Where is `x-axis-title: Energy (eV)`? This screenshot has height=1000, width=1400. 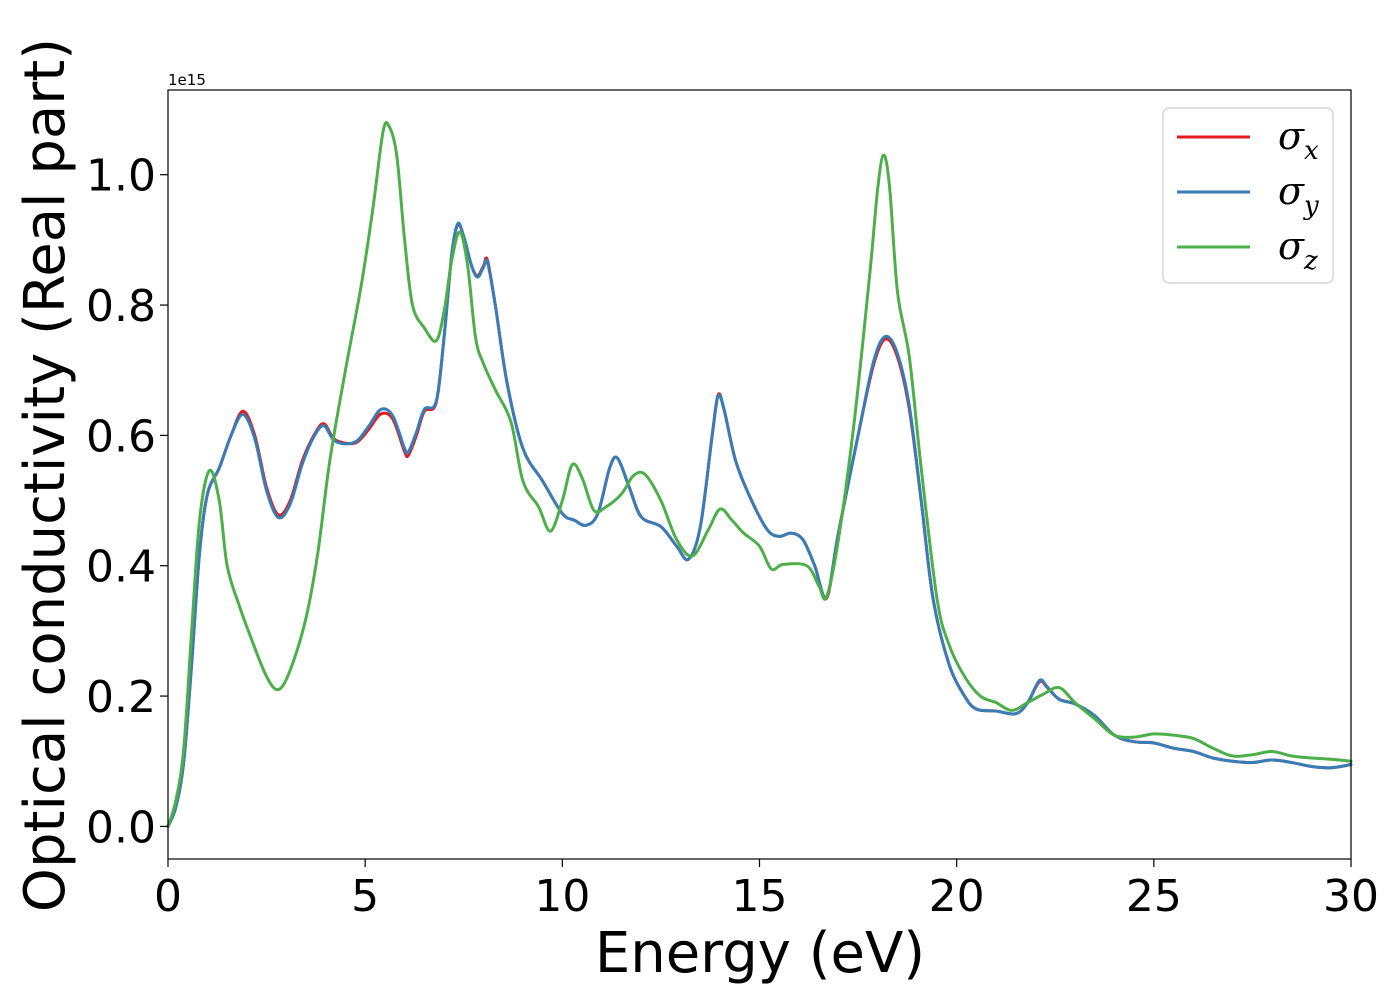 x-axis-title: Energy (eV) is located at coordinates (760, 953).